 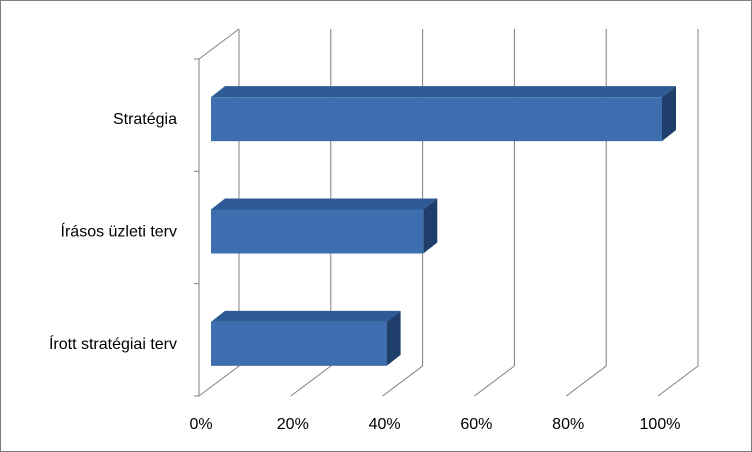 What do you see at coordinates (219, 44) in the screenshot?
I see `y-axis-top-edge` at bounding box center [219, 44].